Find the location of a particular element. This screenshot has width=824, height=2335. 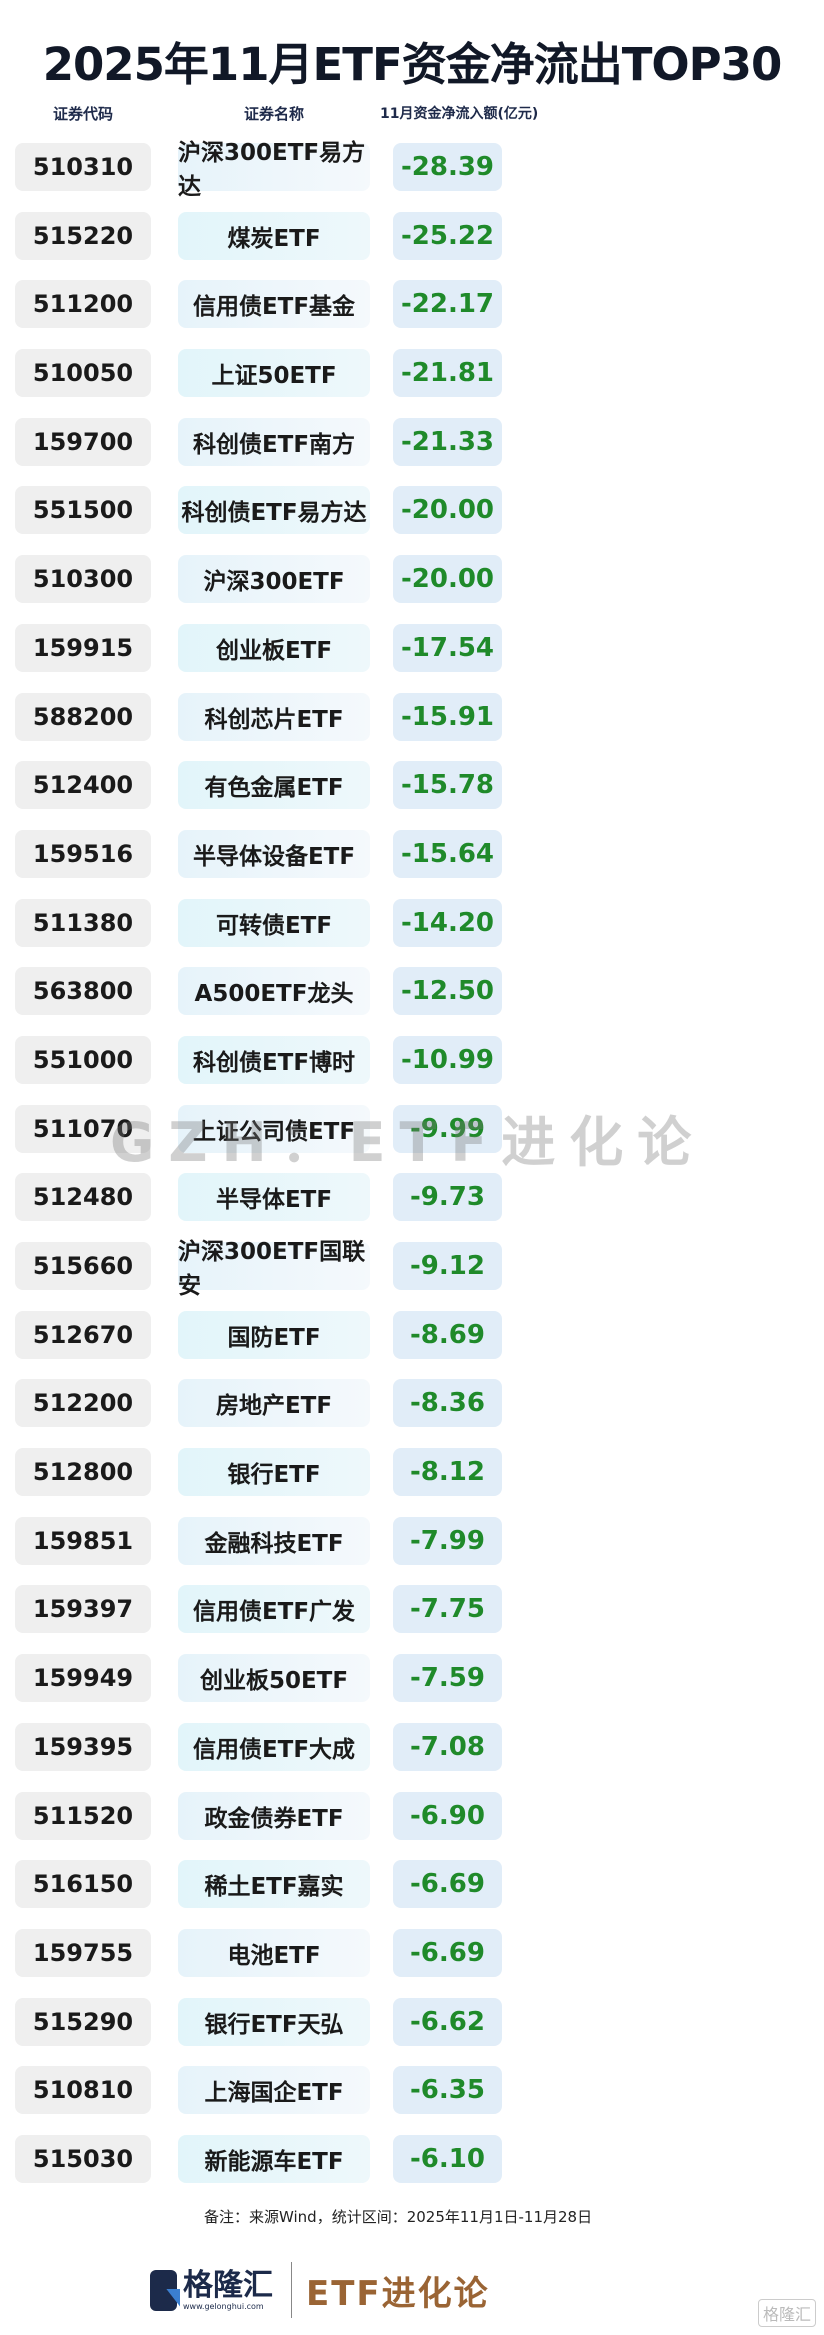

table-row: 588200 科创芯片ETF -15.91 is located at coordinates (412, 727).